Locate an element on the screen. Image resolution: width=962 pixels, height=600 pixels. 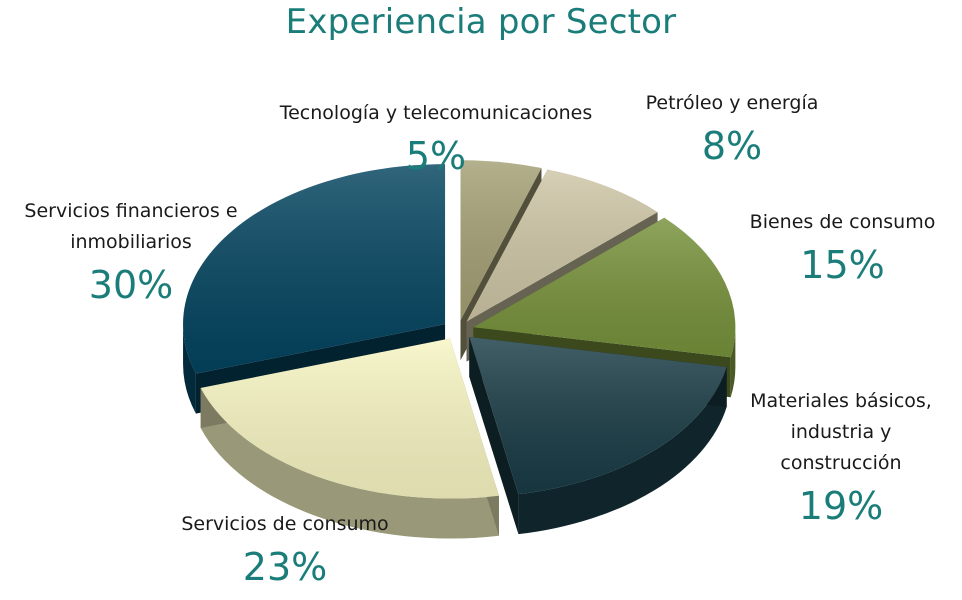
slice-name: Servicios financieros e inmobiliarios is located at coordinates (131, 226).